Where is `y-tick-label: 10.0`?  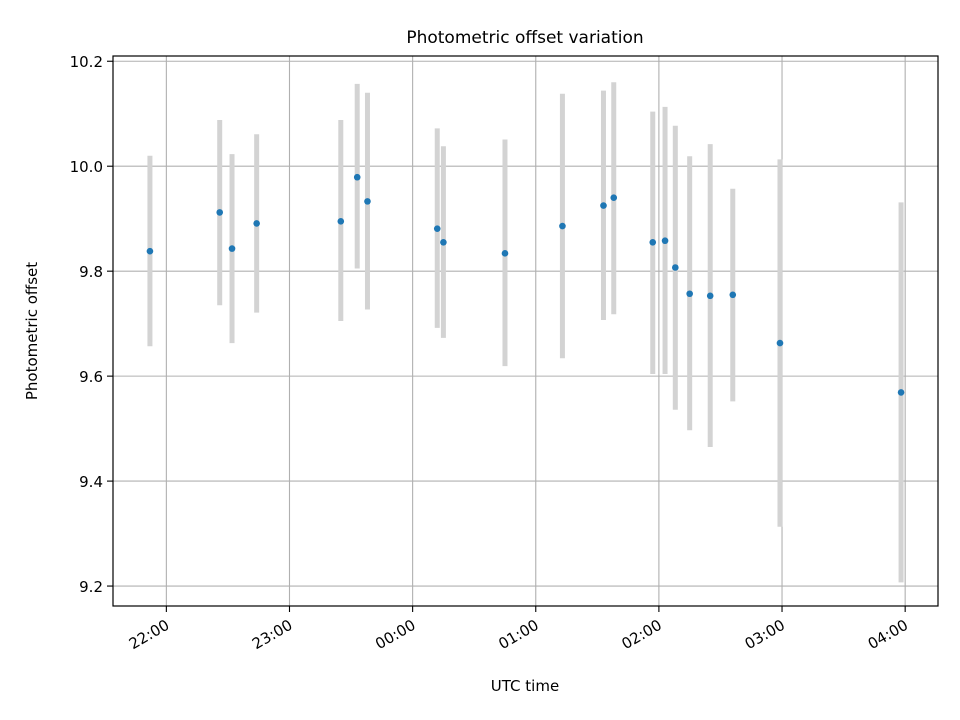 y-tick-label: 10.0 is located at coordinates (86, 167).